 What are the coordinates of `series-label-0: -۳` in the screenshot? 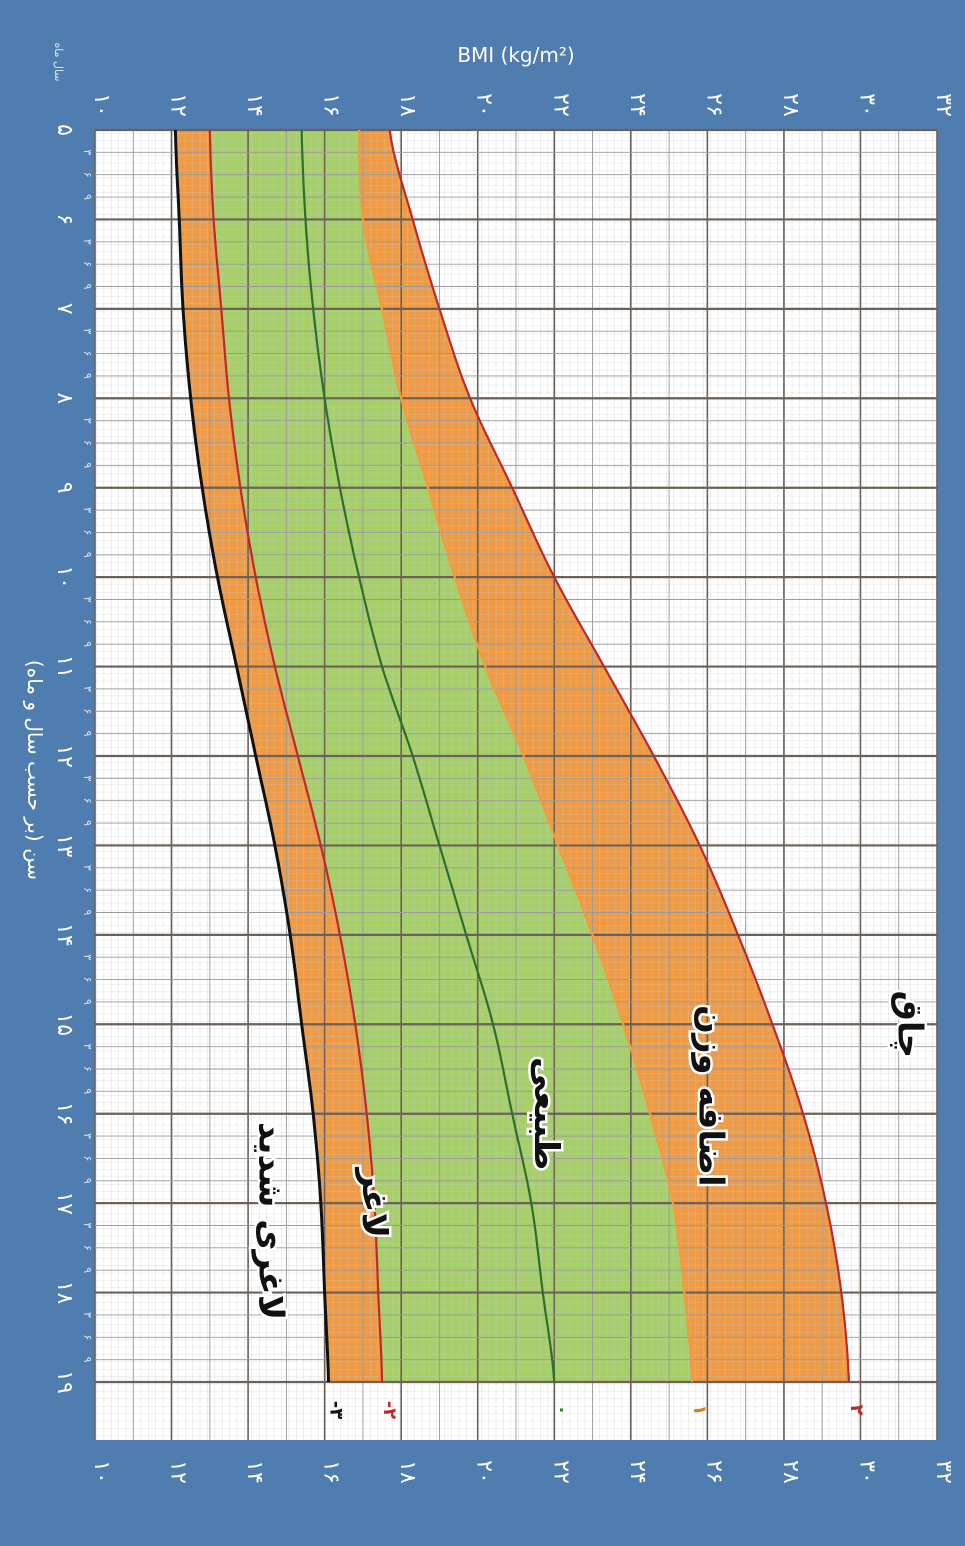 It's located at (335, 1410).